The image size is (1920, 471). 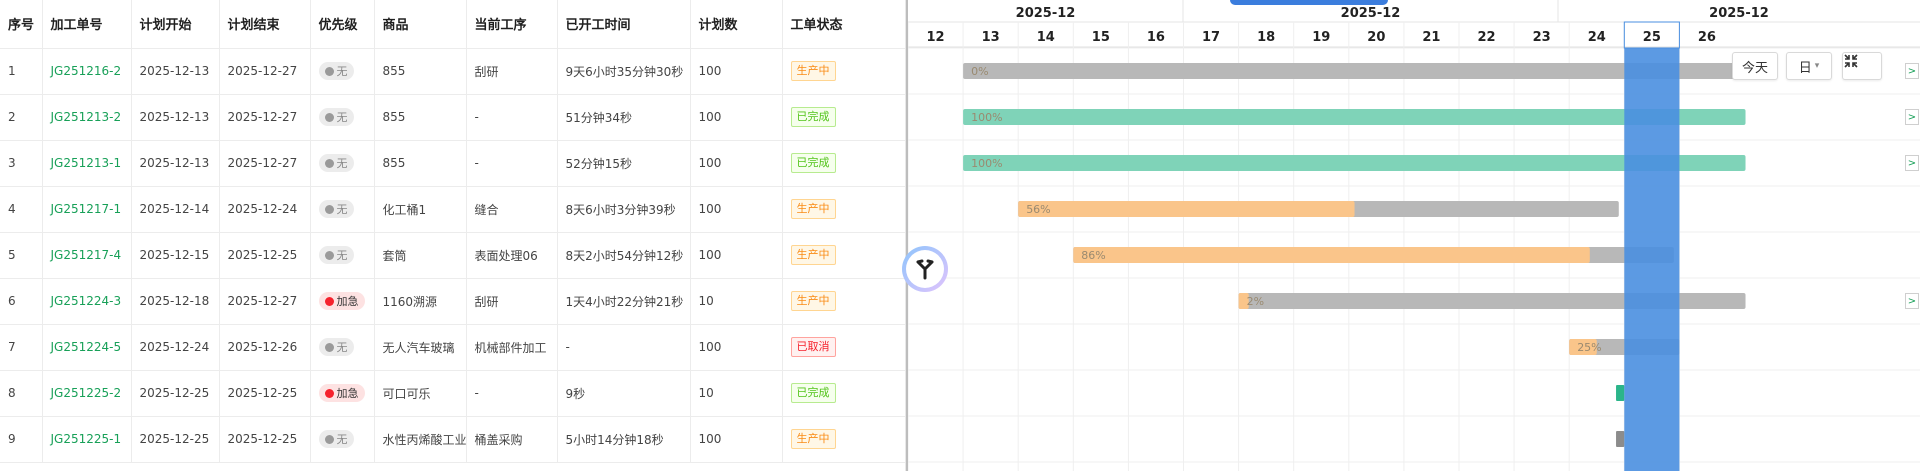 I want to click on day-label: 19, so click(x=1321, y=37).